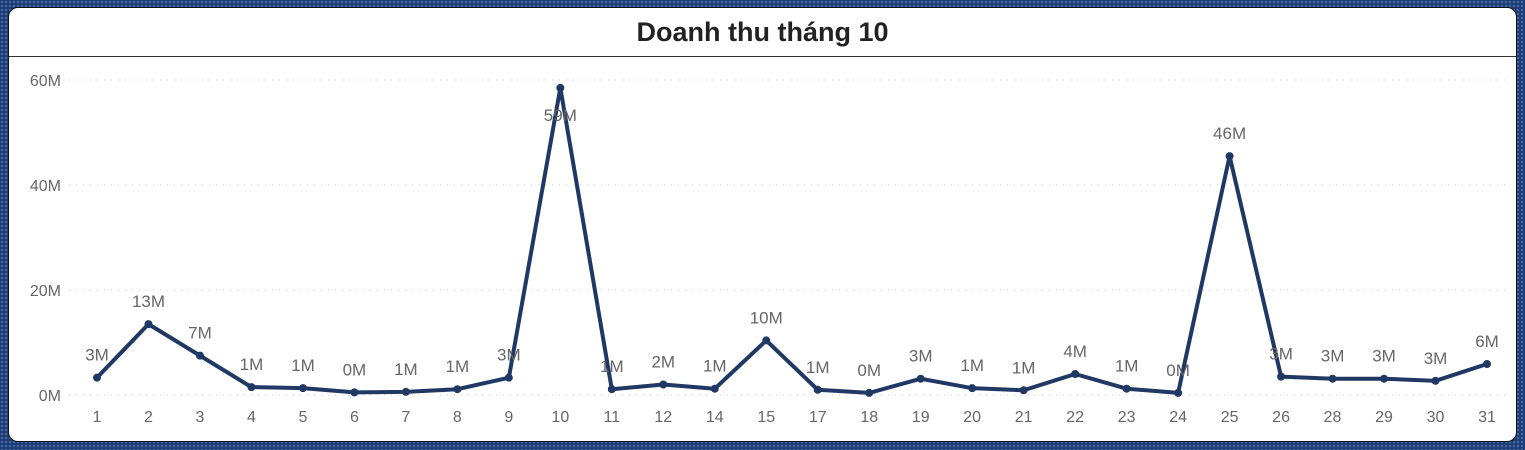 The image size is (1525, 450). I want to click on x-tick-label: 6, so click(354, 417).